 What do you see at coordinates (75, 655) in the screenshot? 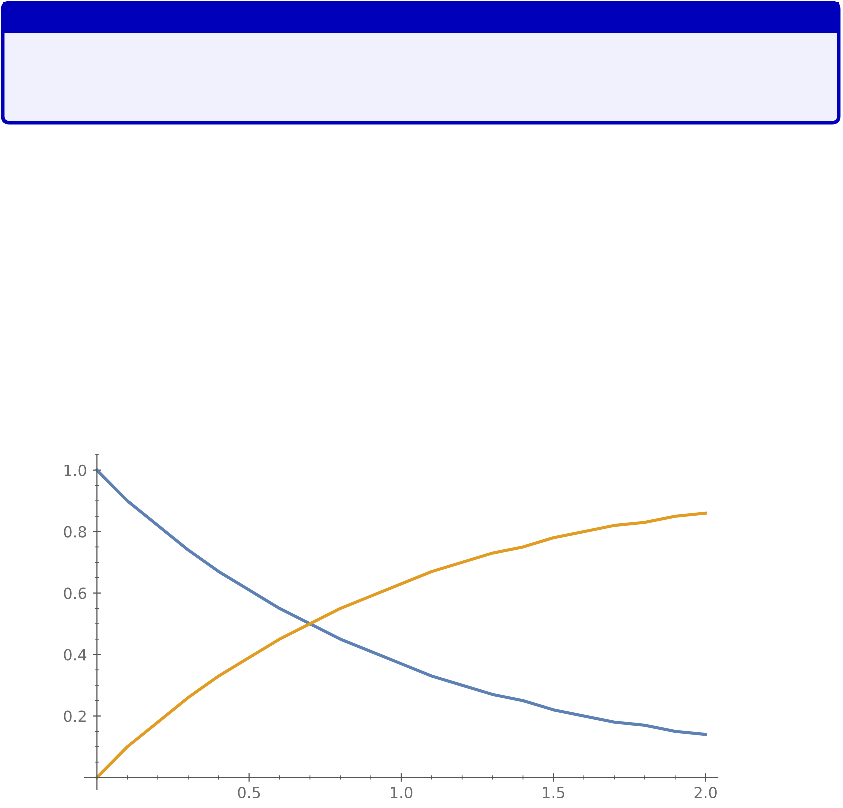
I see `y-tick-label: 0.4` at bounding box center [75, 655].